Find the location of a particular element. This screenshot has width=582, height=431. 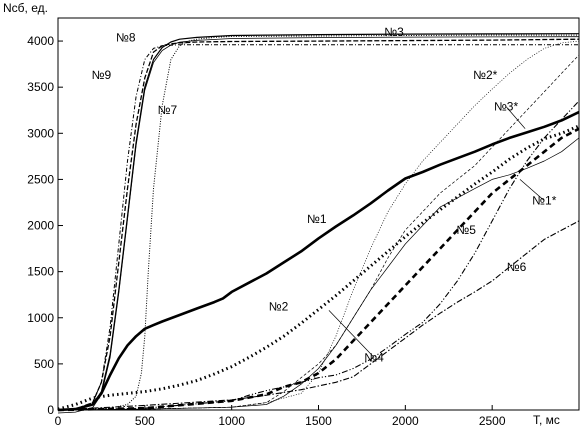

series-label-n2-star: №2* is located at coordinates (485, 75).